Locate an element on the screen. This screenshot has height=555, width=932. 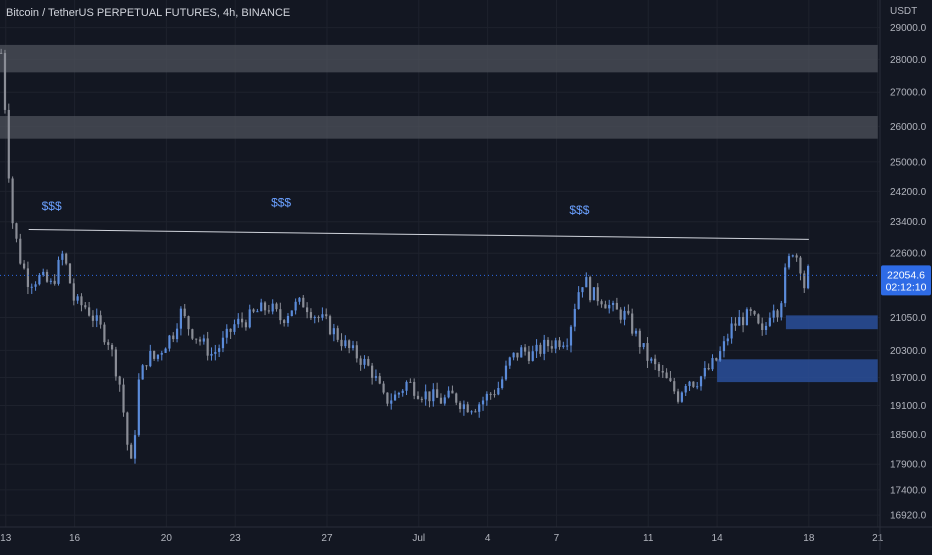
y-tick-label: 20300.0 is located at coordinates (908, 351).